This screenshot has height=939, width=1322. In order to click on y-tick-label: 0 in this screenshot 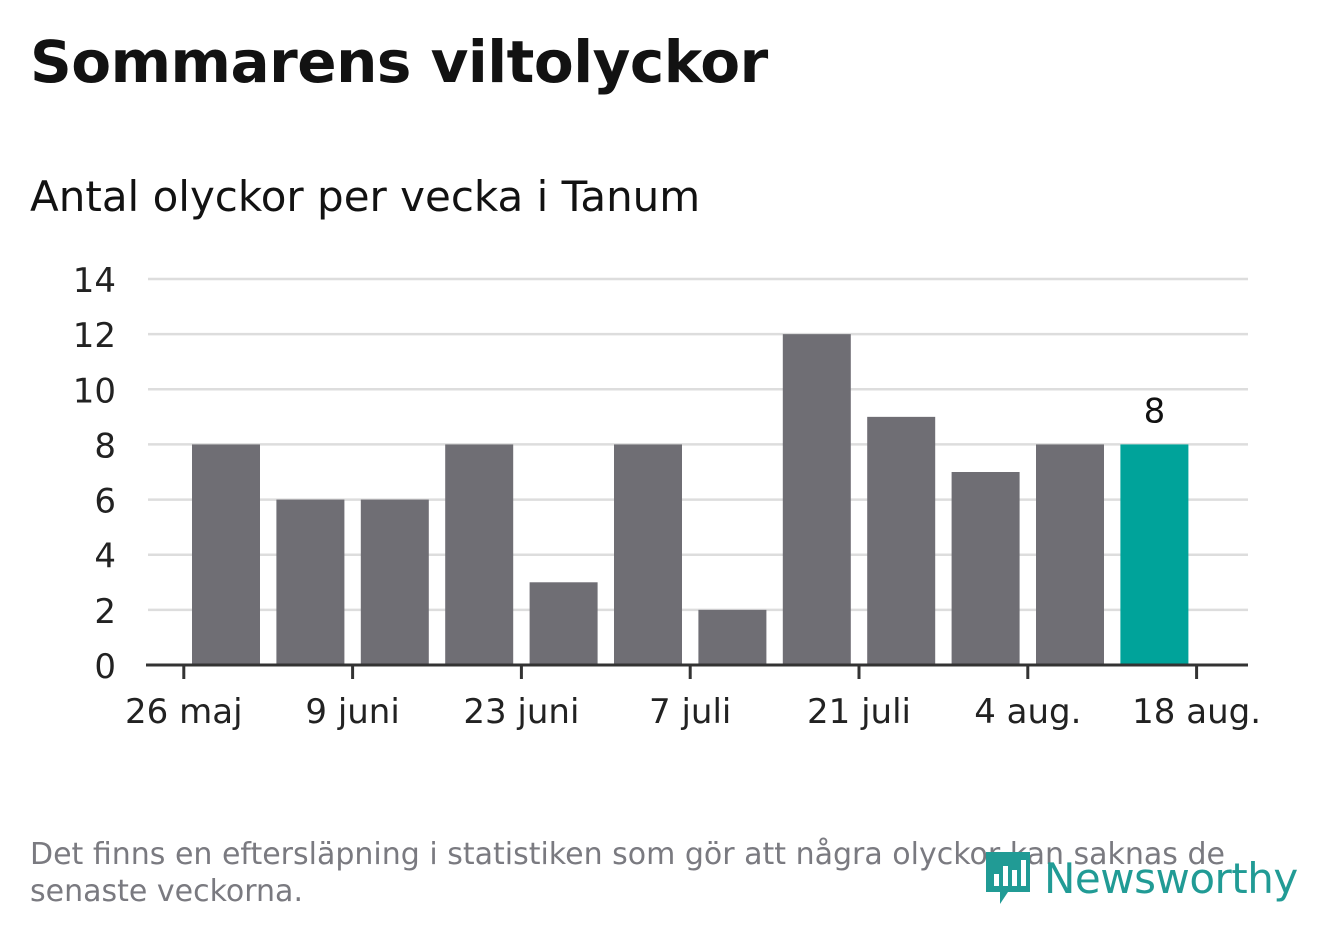, I will do `click(105, 667)`.